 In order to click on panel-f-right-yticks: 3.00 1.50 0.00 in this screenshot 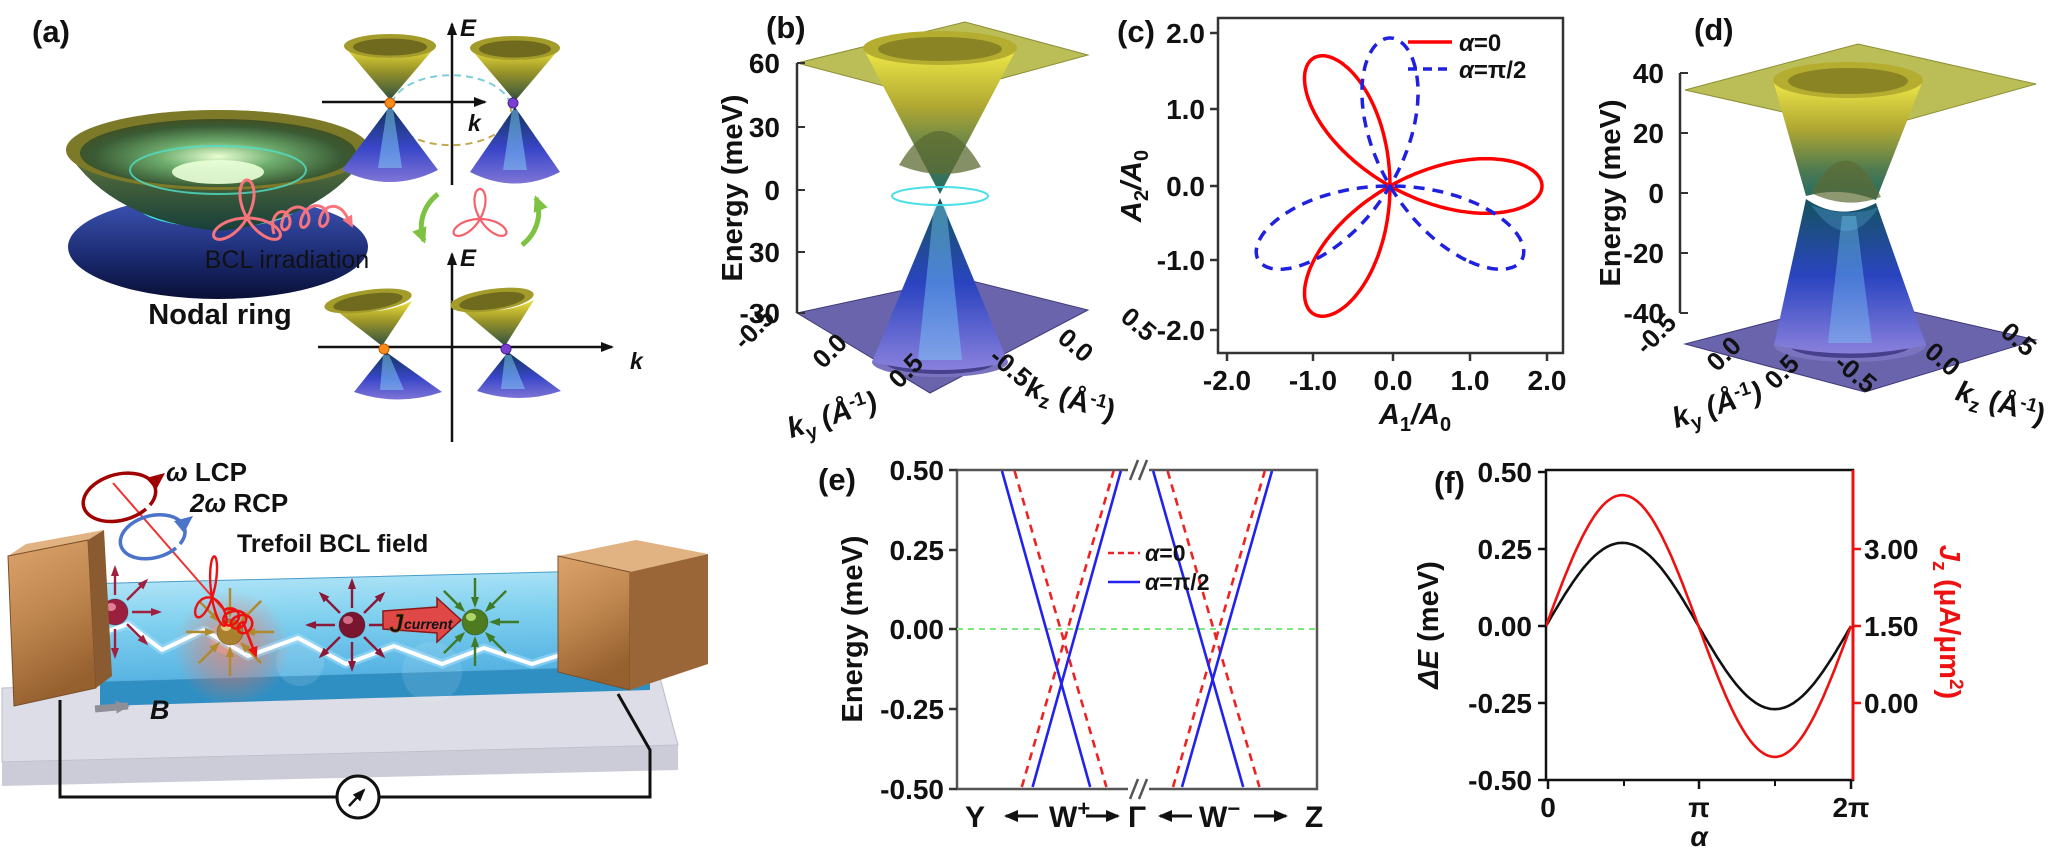, I will do `click(1886, 626)`.